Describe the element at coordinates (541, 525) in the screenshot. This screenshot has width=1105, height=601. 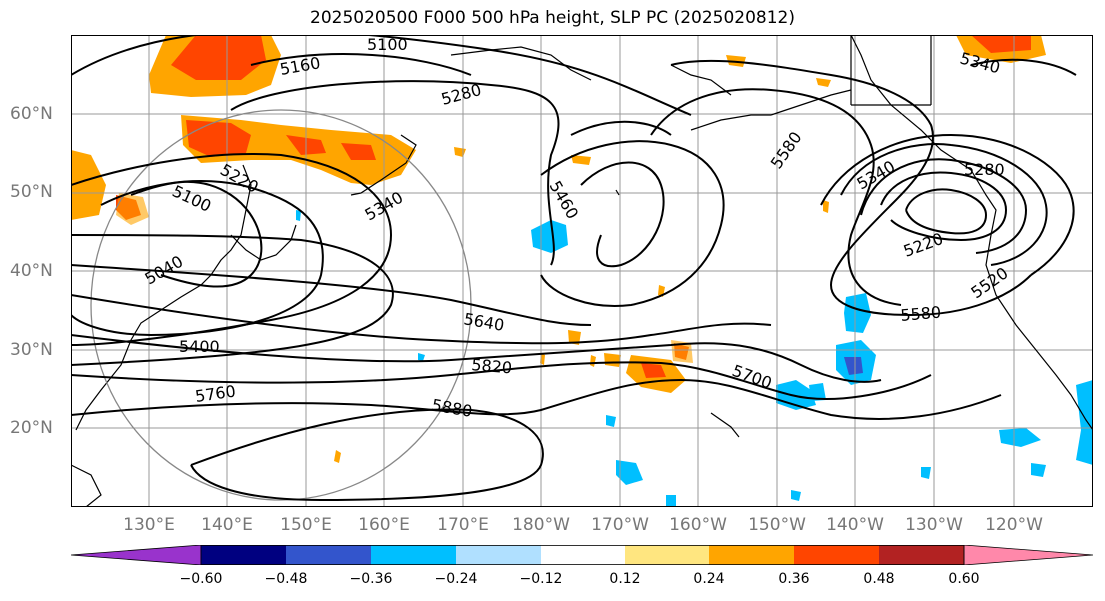
I see `lon-label: 180°W` at that location.